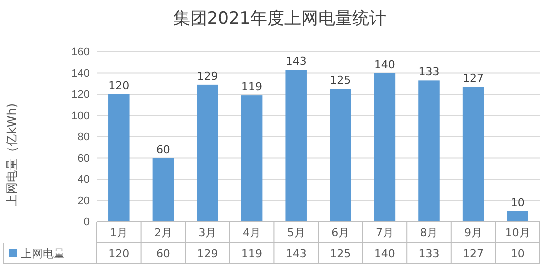  What do you see at coordinates (385, 254) in the screenshot?
I see `data-label: 140` at bounding box center [385, 254].